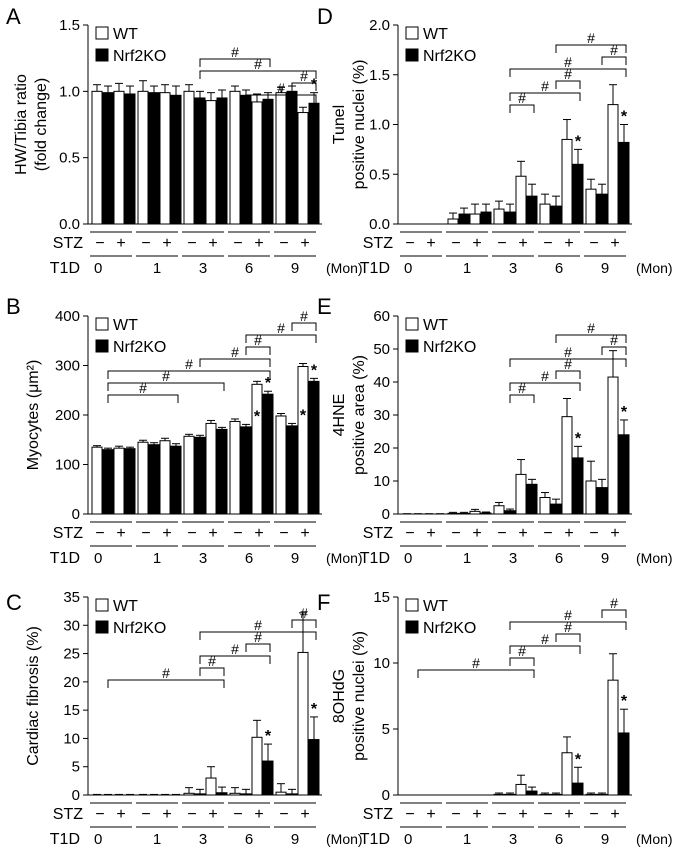 The image size is (682, 864). I want to click on stz-label: STZ, so click(68, 243).